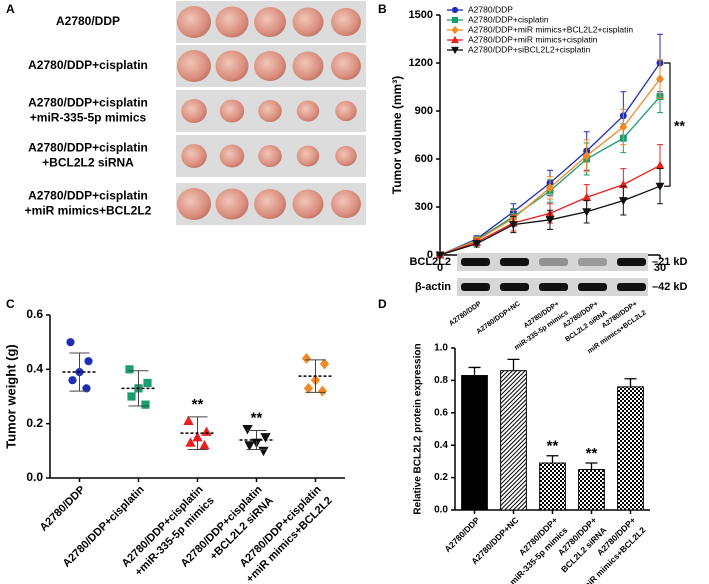  Describe the element at coordinates (34, 314) in the screenshot. I see `y-tick-label: 0.6` at that location.